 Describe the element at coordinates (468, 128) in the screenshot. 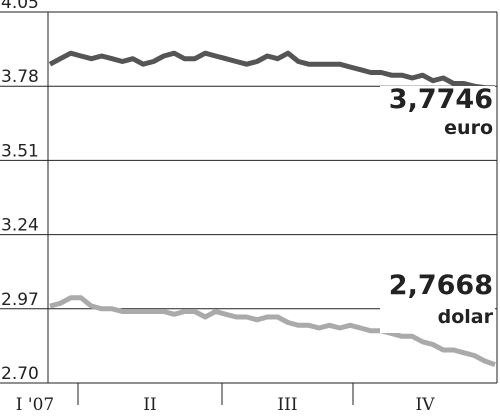

I see `series-label: euro` at that location.